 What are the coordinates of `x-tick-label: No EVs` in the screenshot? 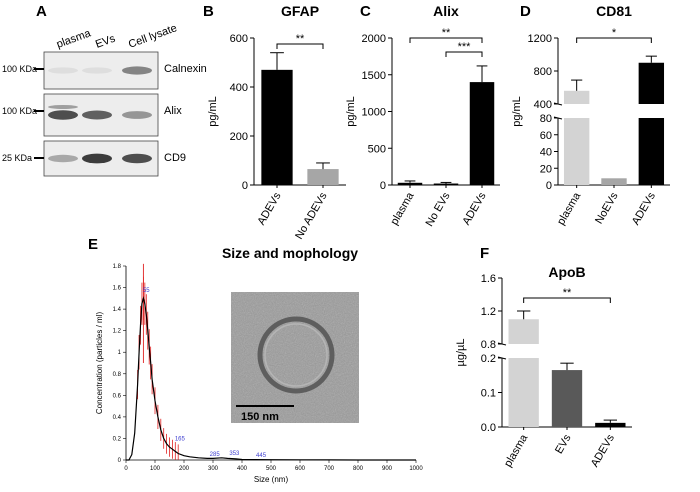 It's located at (438, 209).